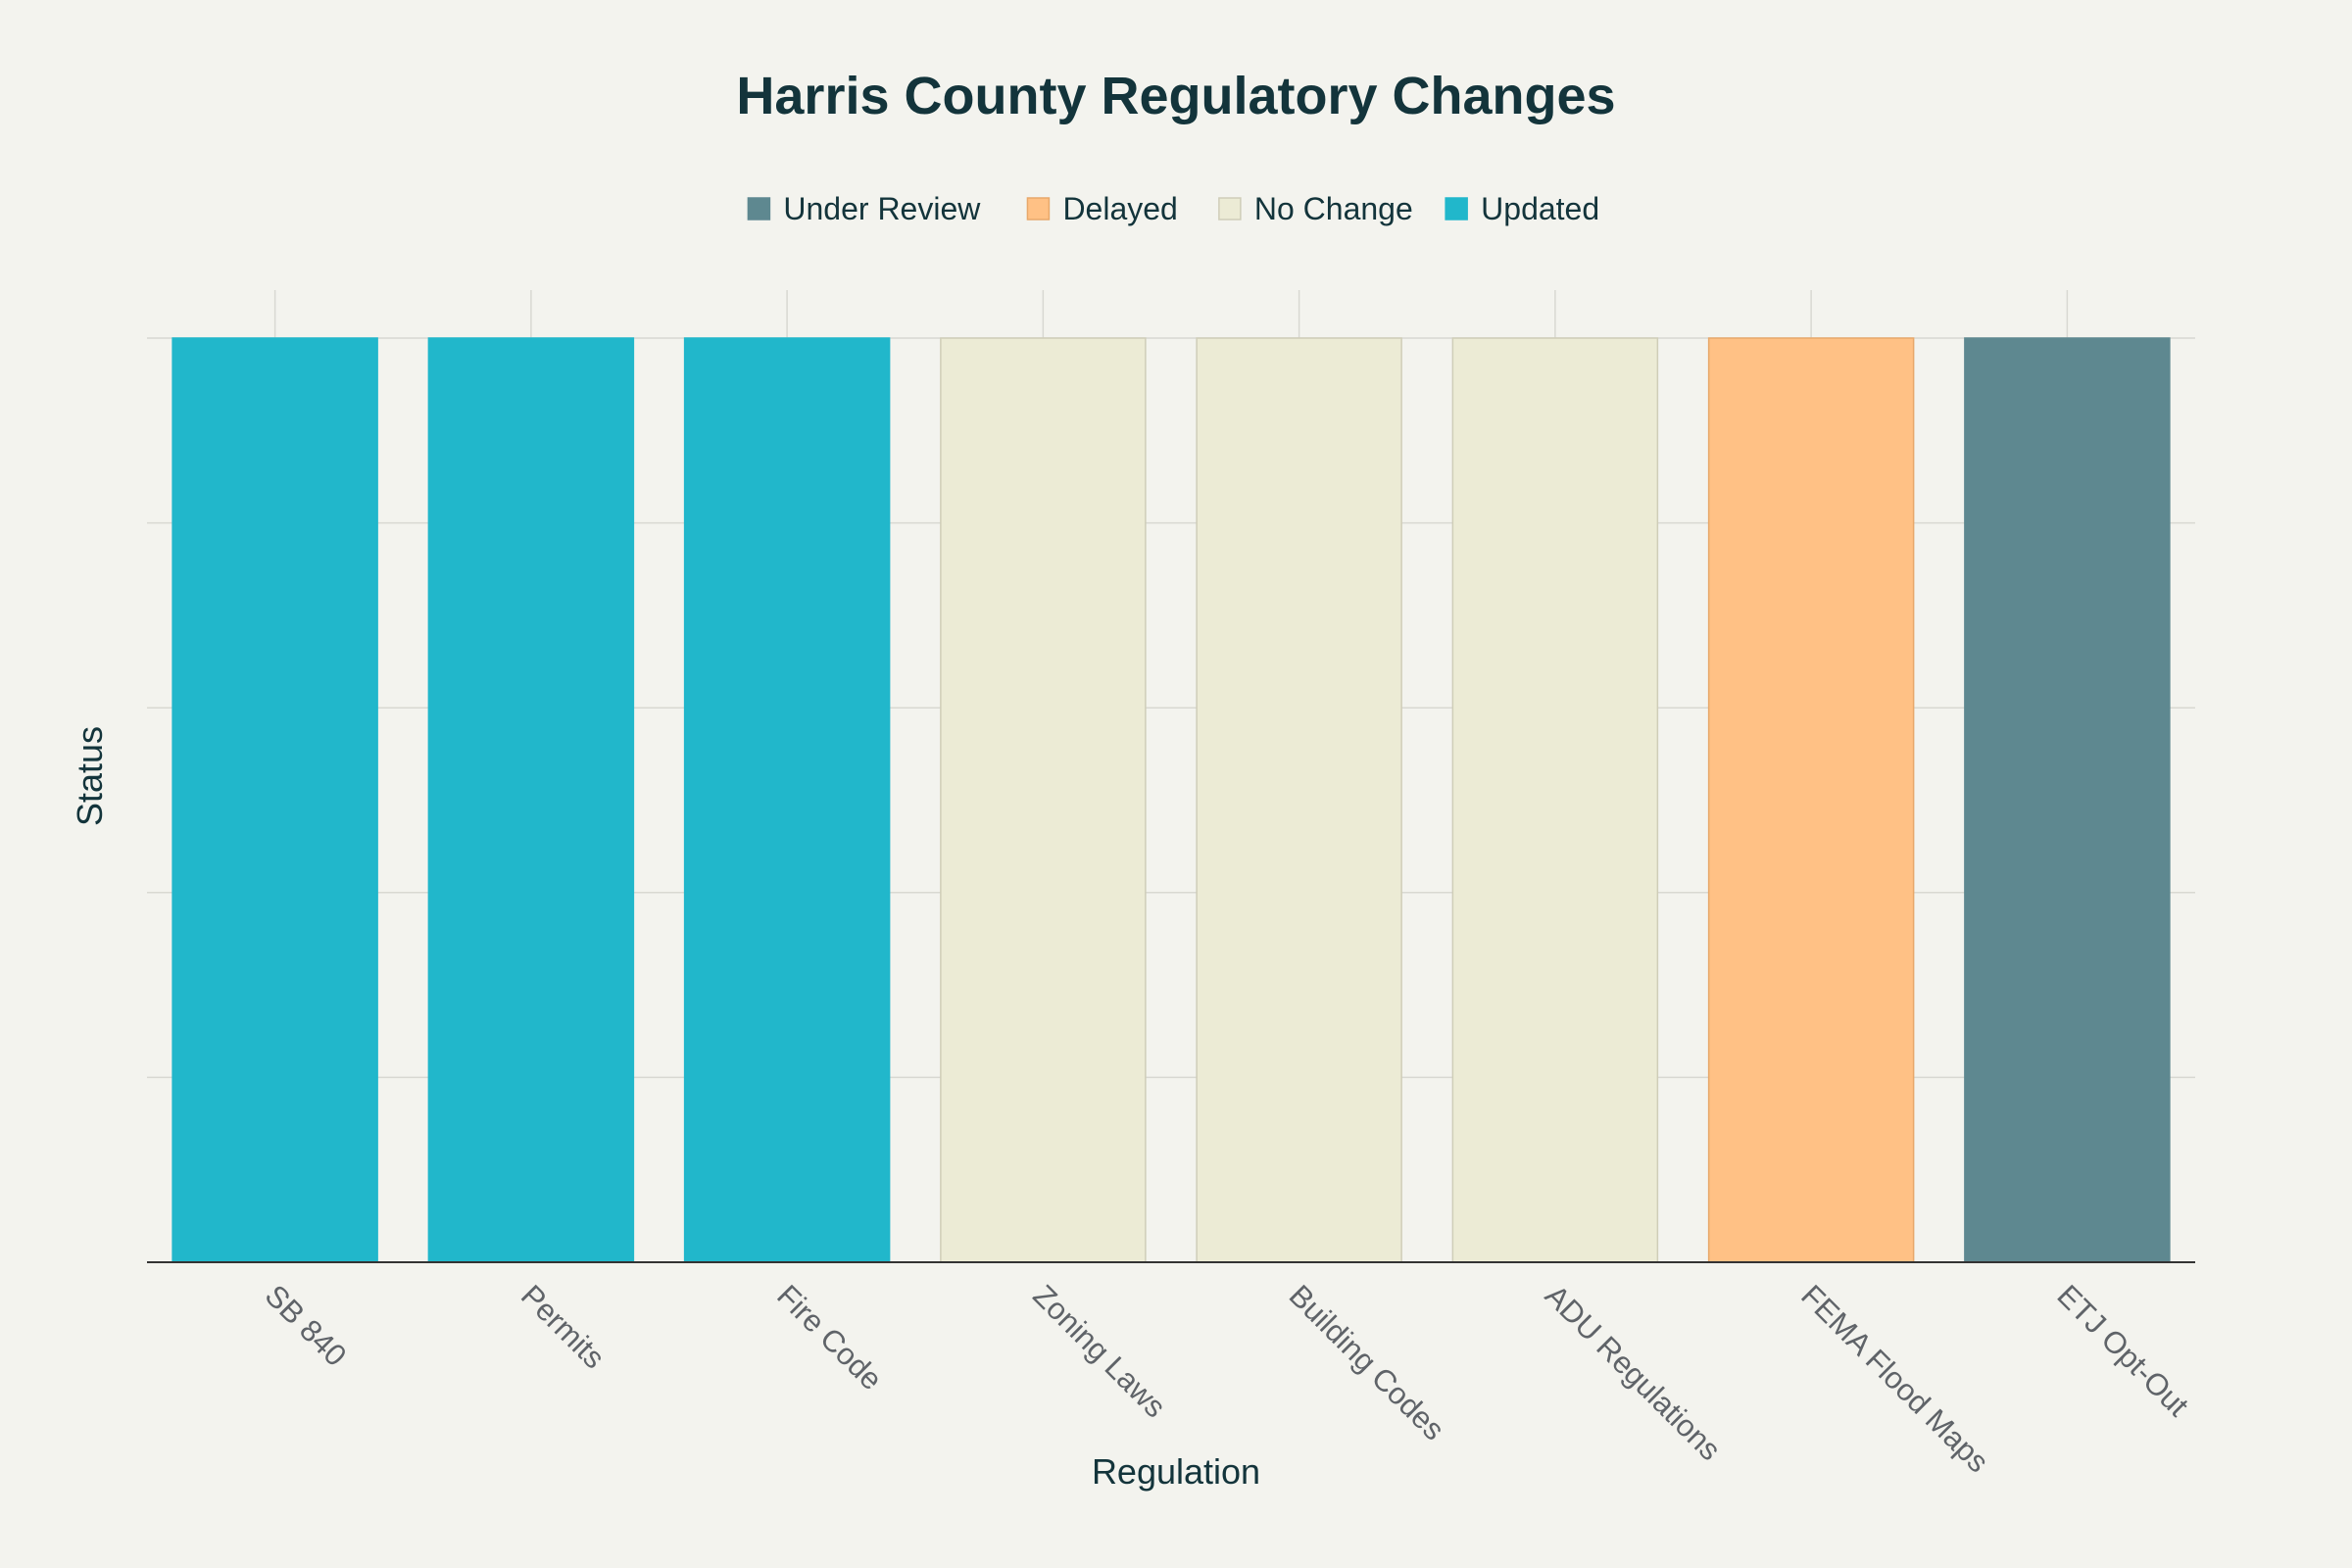 The image size is (2352, 1568). Describe the element at coordinates (2122, 1350) in the screenshot. I see `x-tick-label: ETJ Opt-Out` at that location.